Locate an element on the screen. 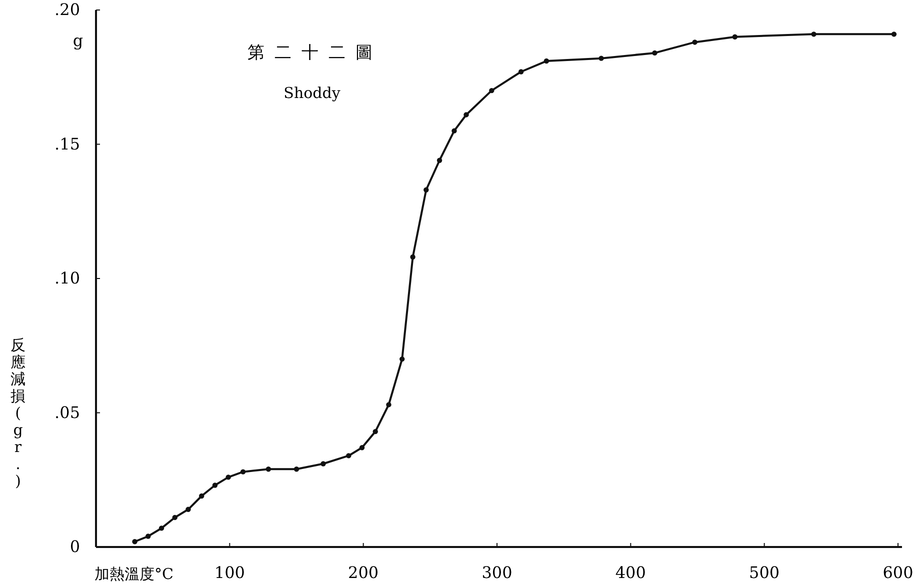 The height and width of the screenshot is (588, 916). y-tick-label: .10 is located at coordinates (67, 278).